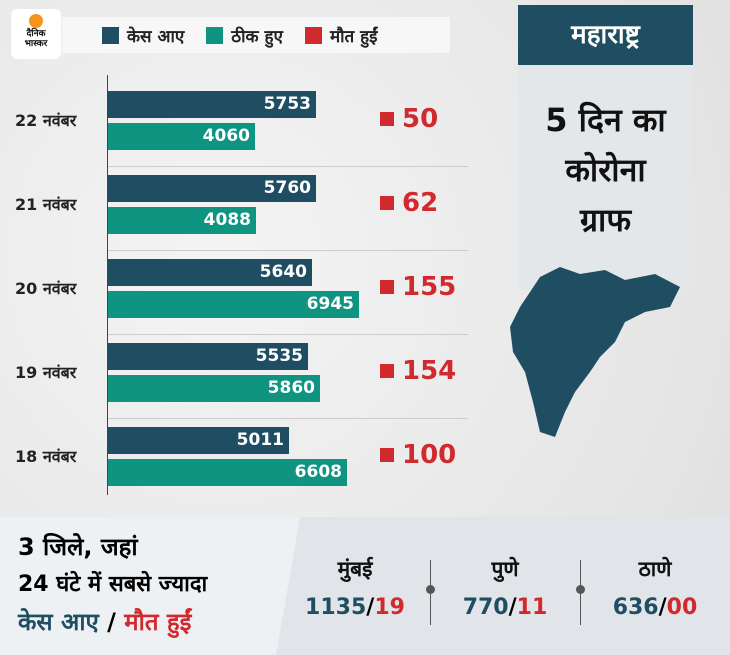  What do you see at coordinates (655, 587) in the screenshot?
I see `city-stat: ठाणे 636/00` at bounding box center [655, 587].